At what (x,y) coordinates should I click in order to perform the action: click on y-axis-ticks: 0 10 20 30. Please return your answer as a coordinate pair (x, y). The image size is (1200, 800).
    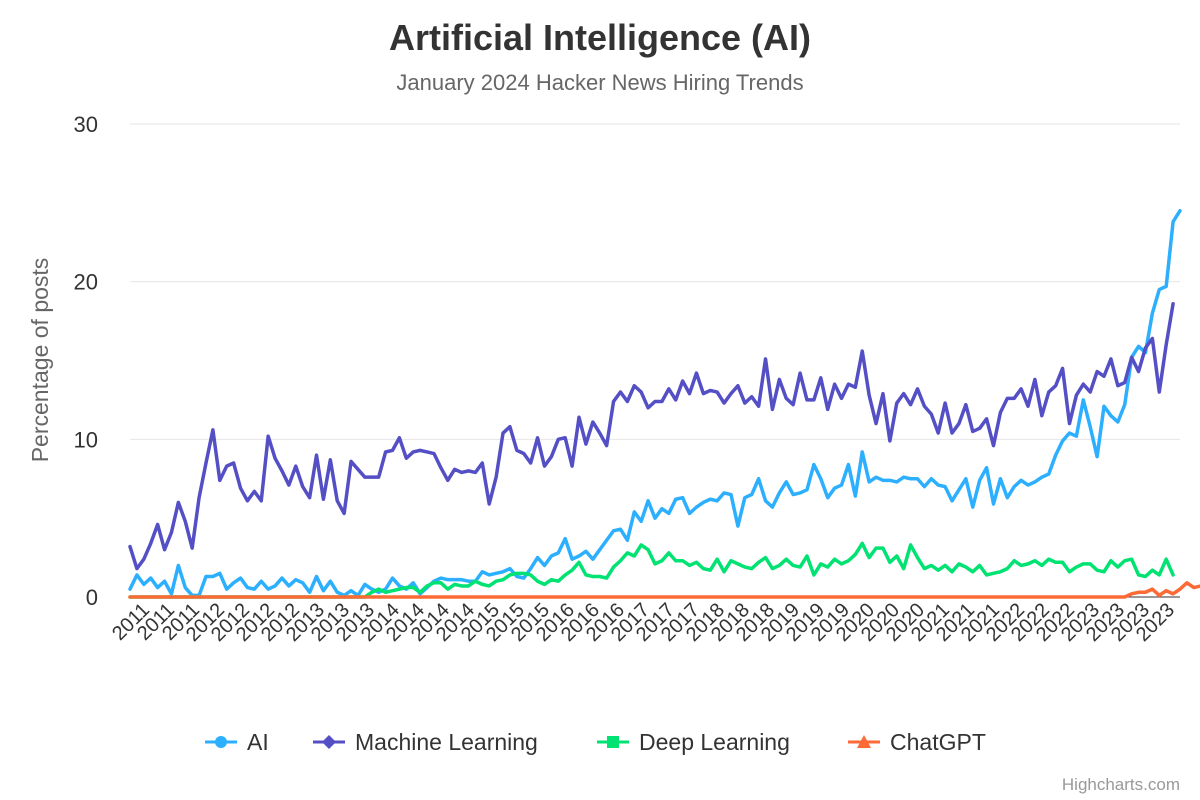
    Looking at the image, I should click on (86, 361).